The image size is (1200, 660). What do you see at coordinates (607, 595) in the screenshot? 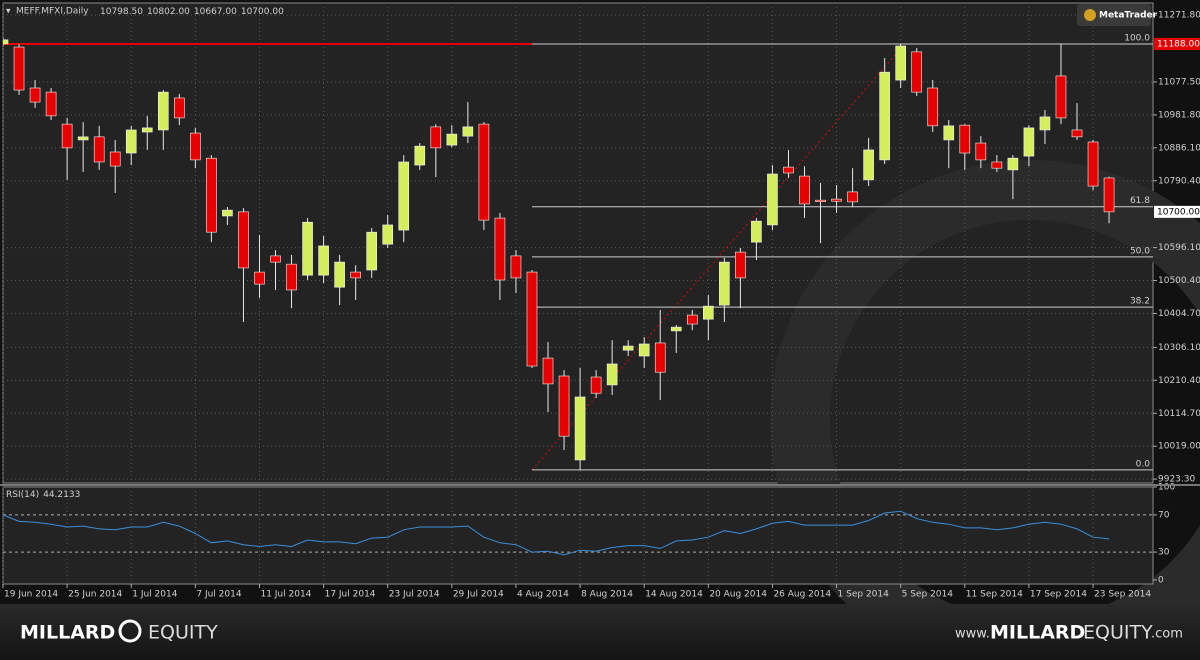
I see `x-tick-label: 8 Aug 2014` at bounding box center [607, 595].